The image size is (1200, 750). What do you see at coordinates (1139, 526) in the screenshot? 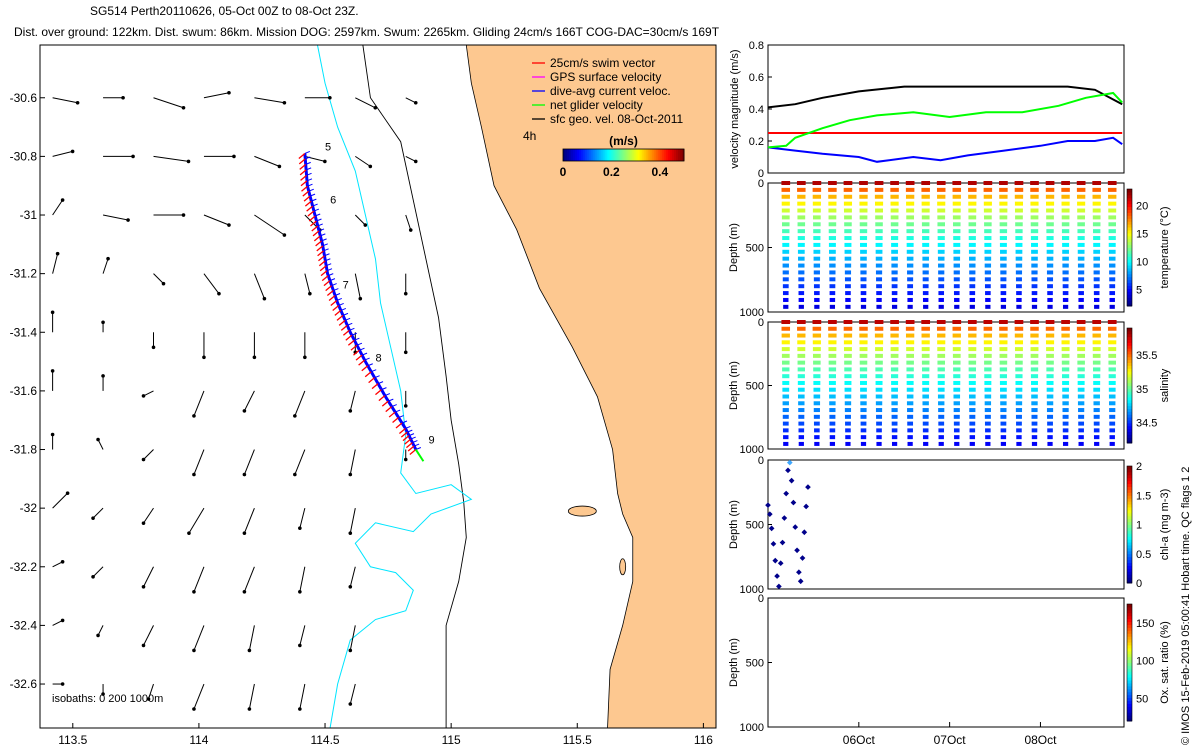
I see `colorbar-tick-label: 1` at bounding box center [1139, 526].